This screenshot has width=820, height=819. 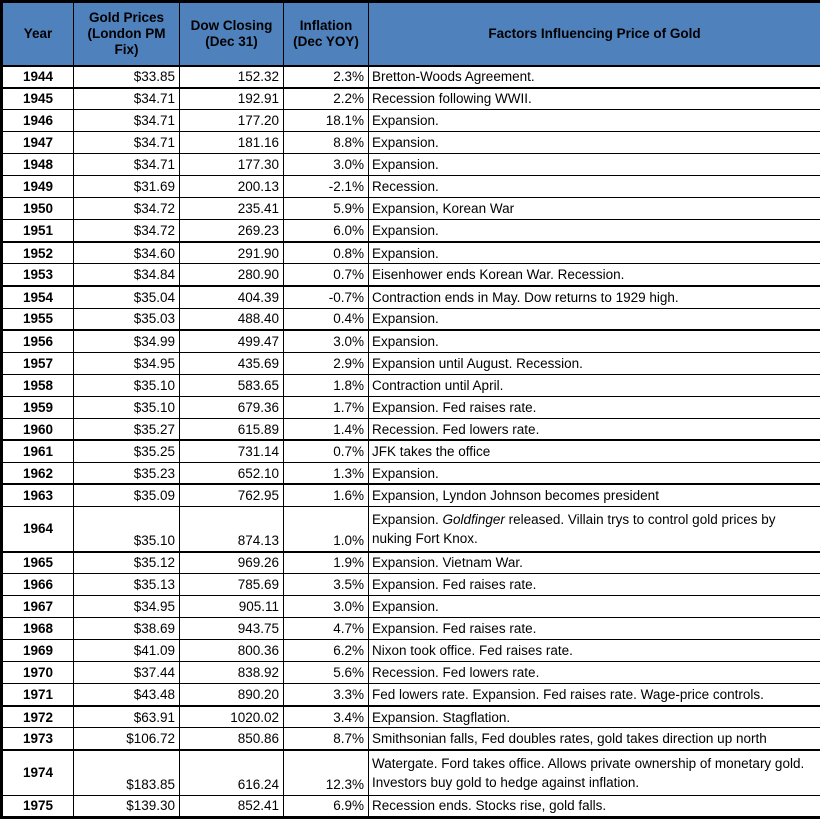 What do you see at coordinates (231, 673) in the screenshot?
I see `dow-close-cell: 838.92` at bounding box center [231, 673].